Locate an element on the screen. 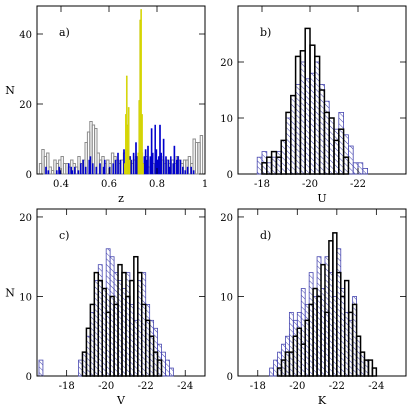 The height and width of the screenshot is (415, 415). x-axis-label: U is located at coordinates (321, 198).